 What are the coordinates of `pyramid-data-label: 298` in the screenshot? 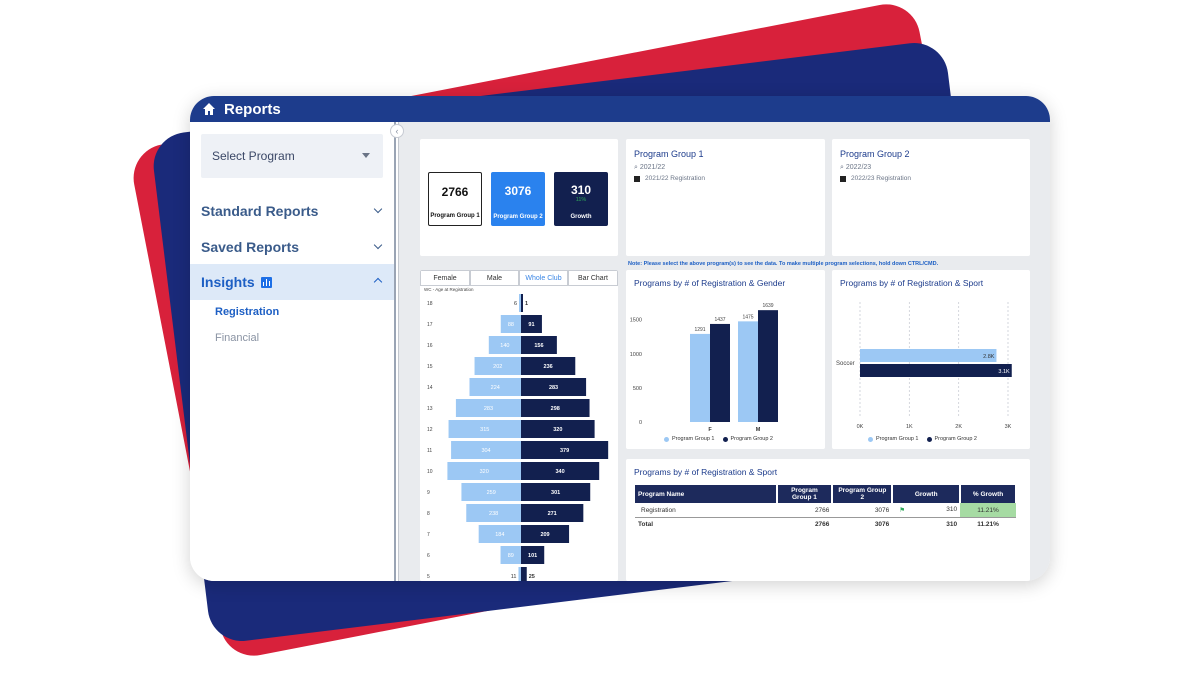 It's located at (555, 409).